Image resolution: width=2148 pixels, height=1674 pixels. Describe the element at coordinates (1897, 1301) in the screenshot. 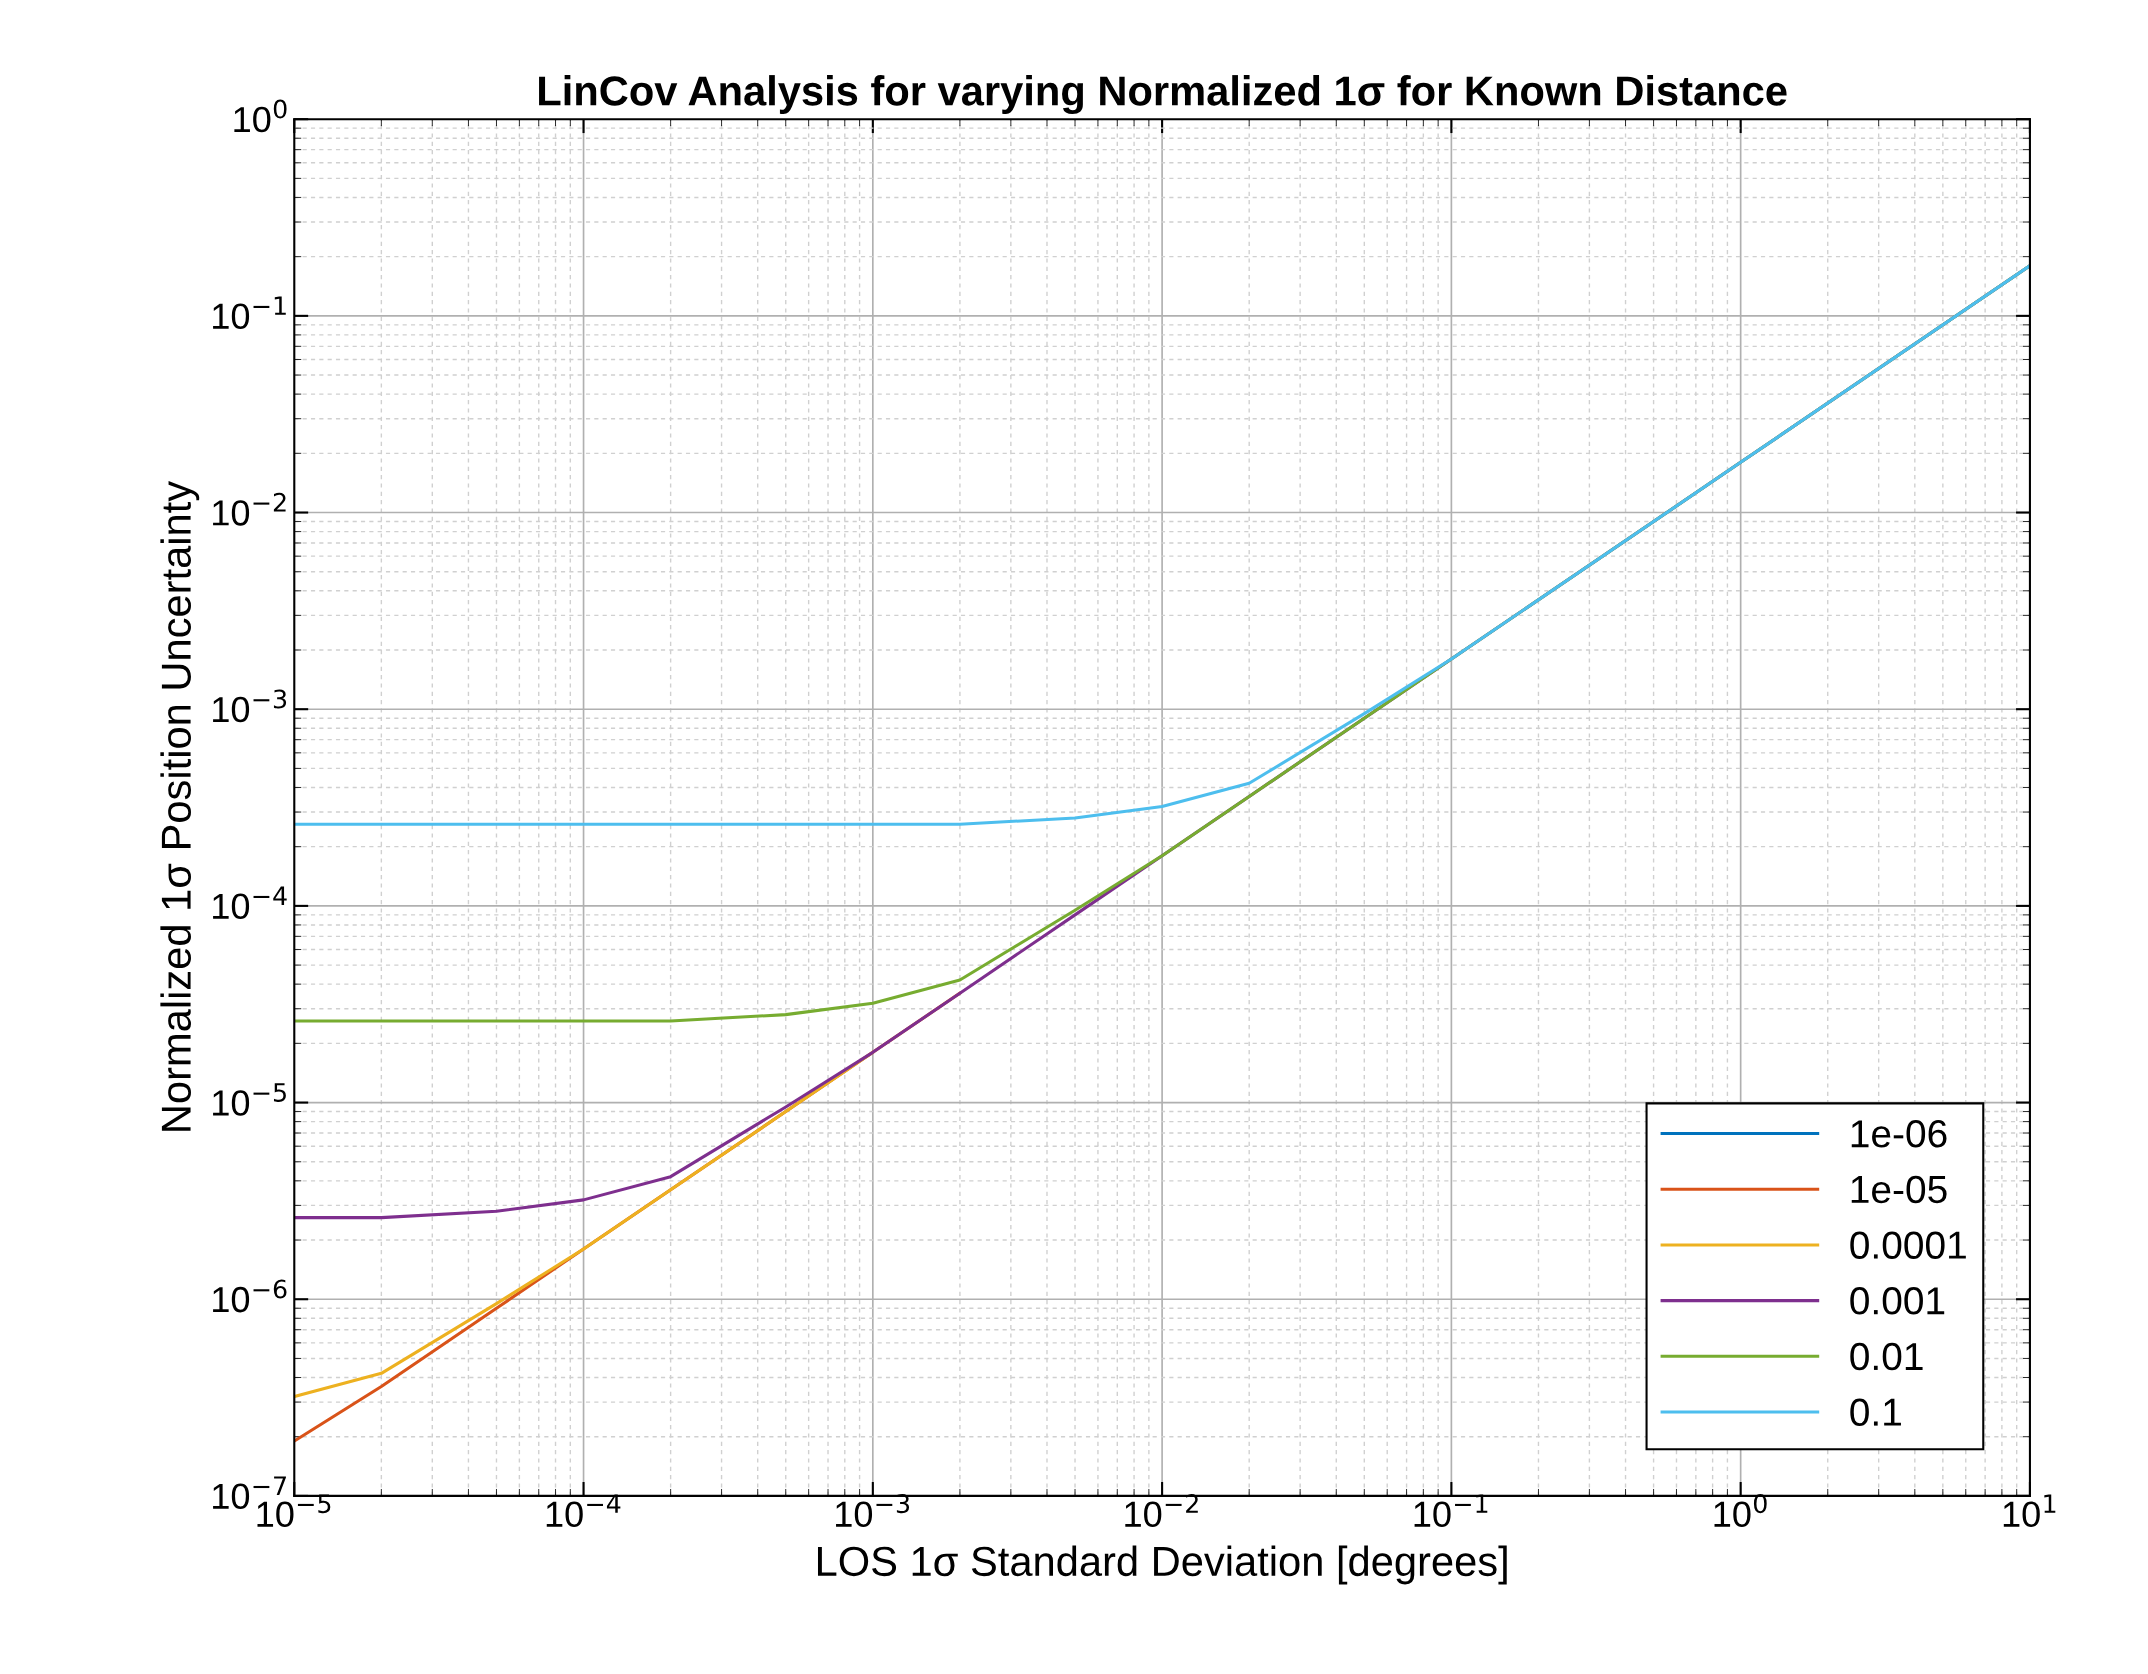

I see `legend-label: 0.001` at that location.